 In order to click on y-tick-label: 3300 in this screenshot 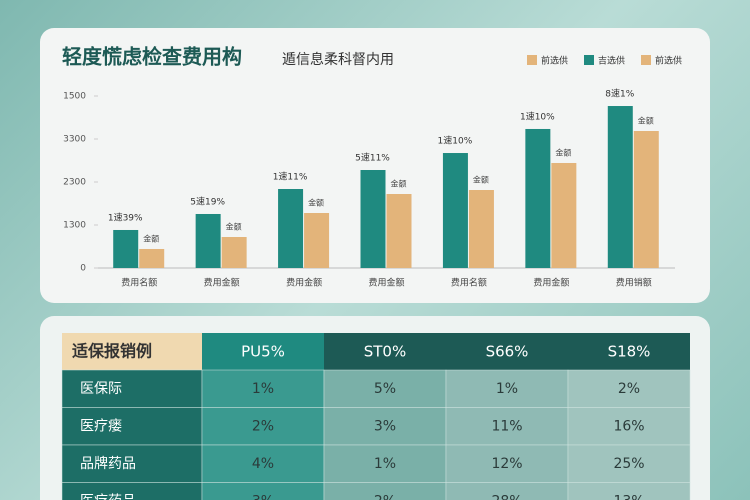, I will do `click(74, 140)`.